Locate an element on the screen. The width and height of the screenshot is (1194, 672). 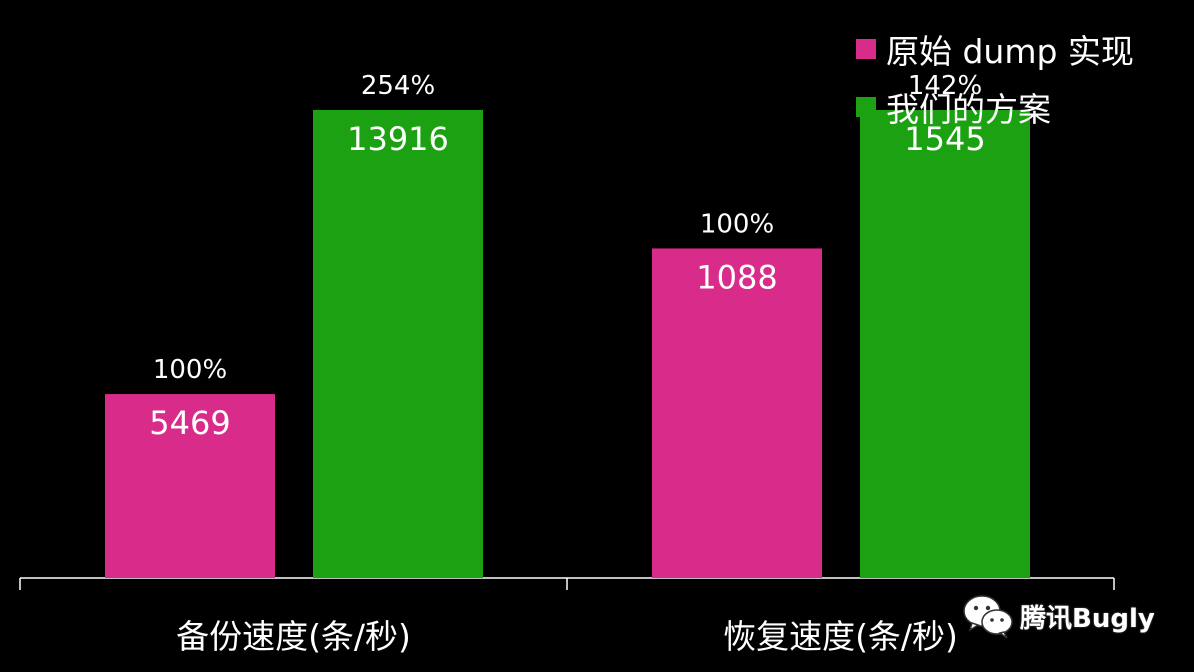
percent-label-0-1: 254% is located at coordinates (398, 86).